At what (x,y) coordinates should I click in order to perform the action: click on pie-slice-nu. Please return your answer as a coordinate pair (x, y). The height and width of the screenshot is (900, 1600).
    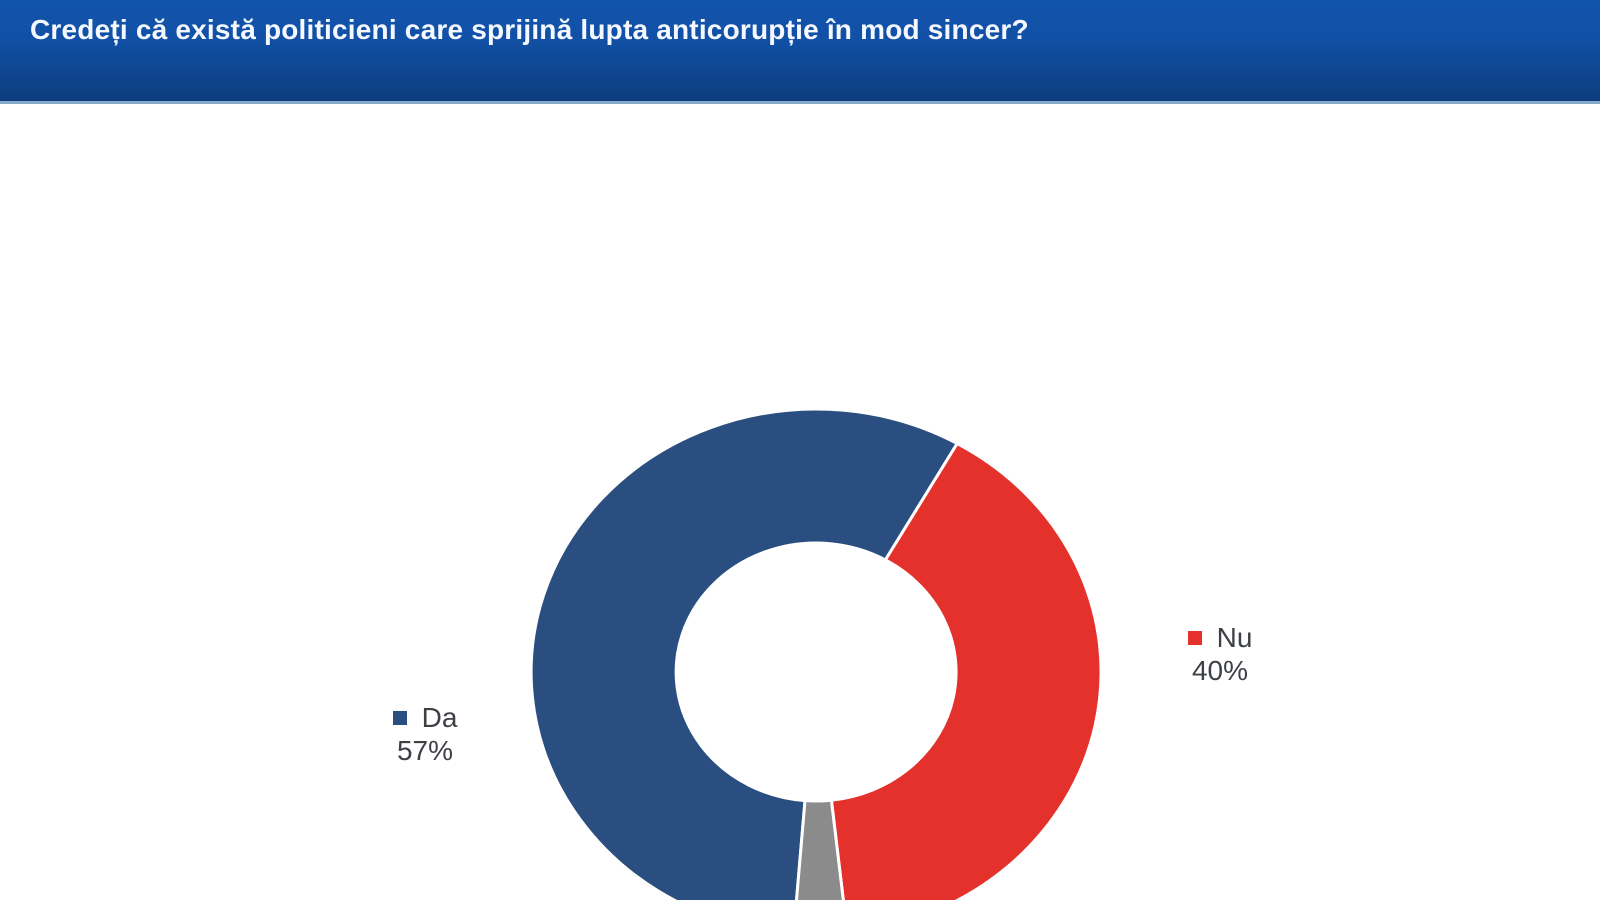
    Looking at the image, I should click on (966, 671).